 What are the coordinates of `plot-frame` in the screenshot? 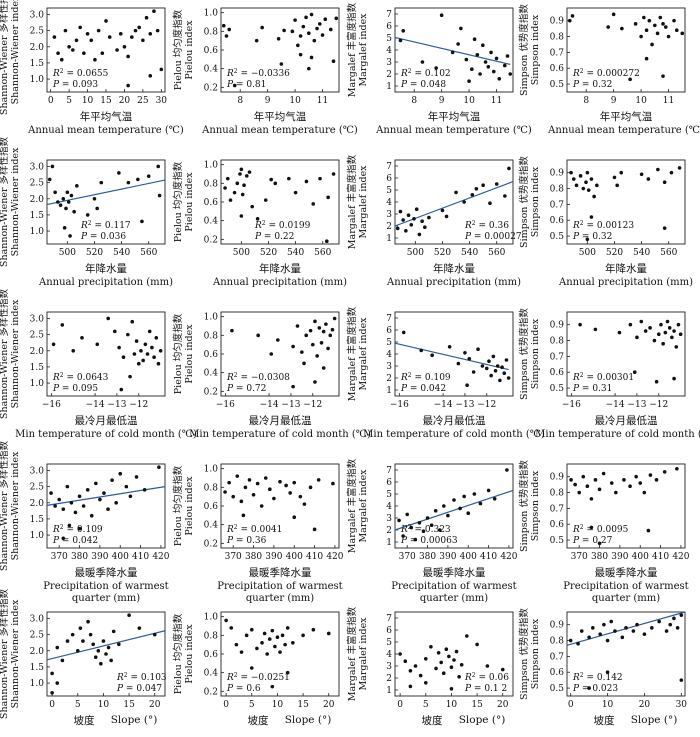 It's located at (106, 202).